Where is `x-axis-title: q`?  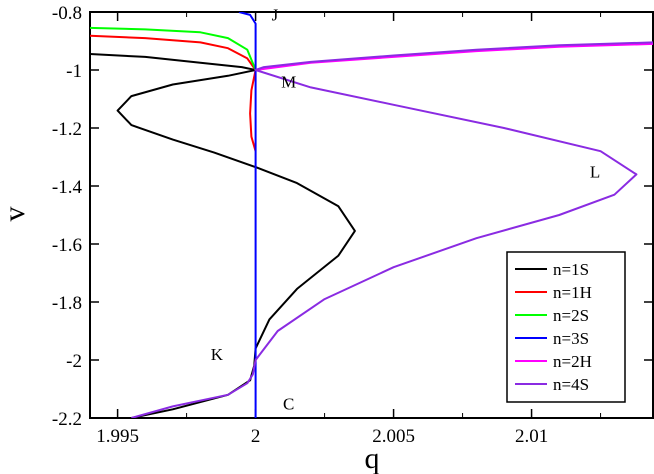
x-axis-title: q is located at coordinates (372, 458).